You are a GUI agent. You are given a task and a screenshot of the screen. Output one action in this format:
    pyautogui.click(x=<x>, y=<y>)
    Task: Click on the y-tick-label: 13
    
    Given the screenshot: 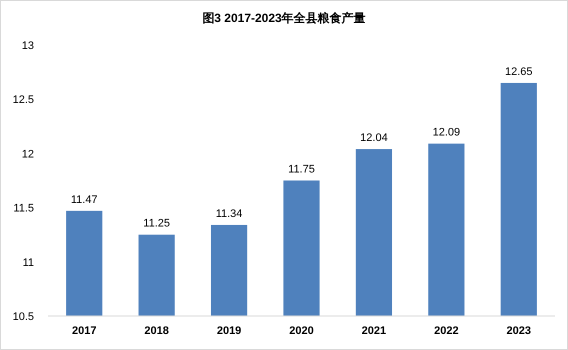 What is the action you would take?
    pyautogui.click(x=28, y=46)
    